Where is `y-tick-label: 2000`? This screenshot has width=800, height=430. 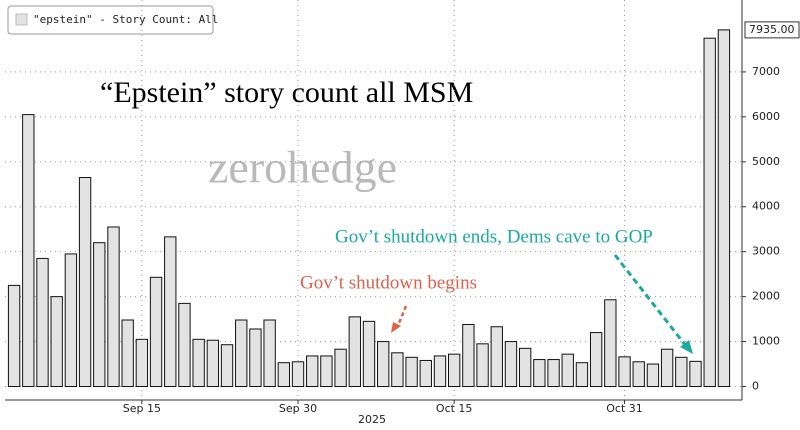 y-tick-label: 2000 is located at coordinates (766, 296).